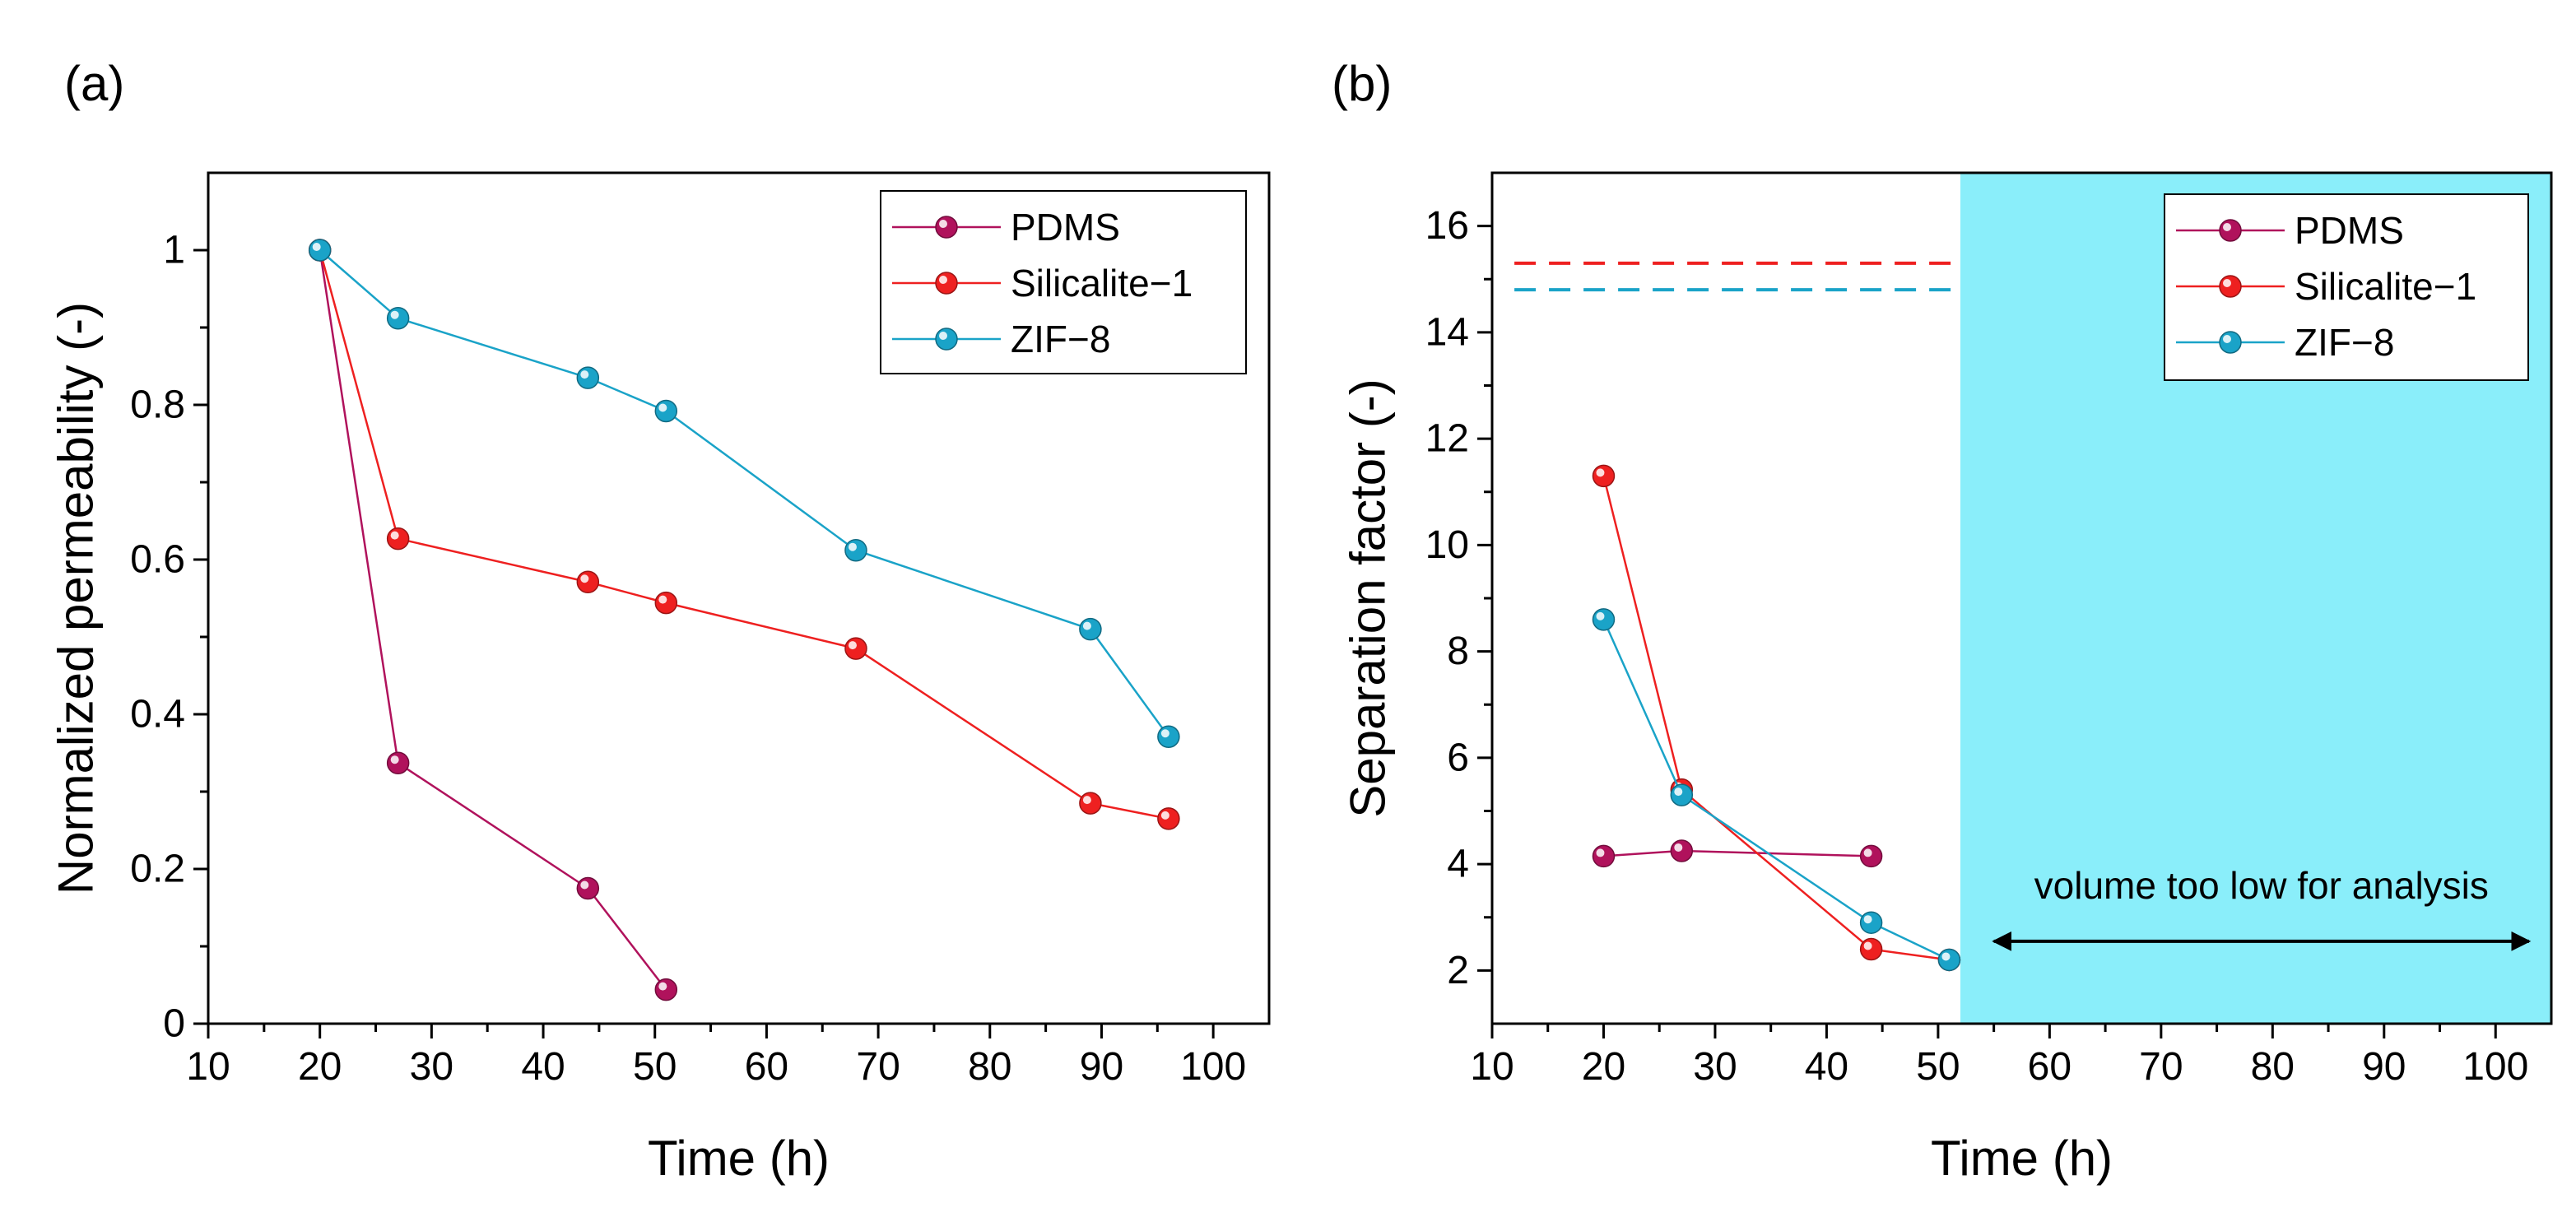  What do you see at coordinates (739, 1159) in the screenshot?
I see `panel-a-x-axis-title: Time (h)` at bounding box center [739, 1159].